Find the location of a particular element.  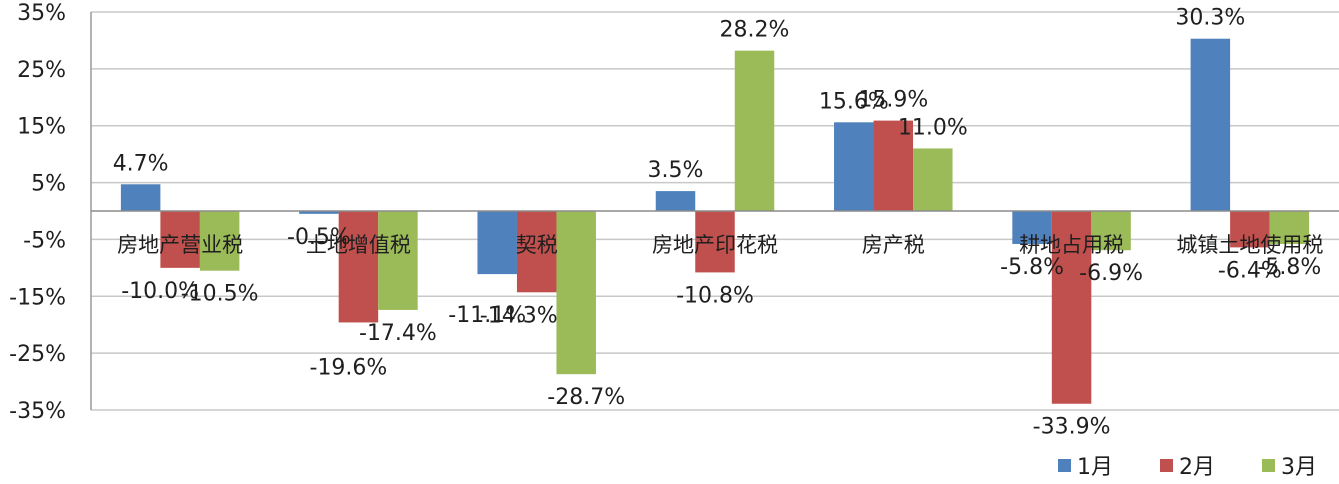

y-tick-label: -5% is located at coordinates (44, 240).